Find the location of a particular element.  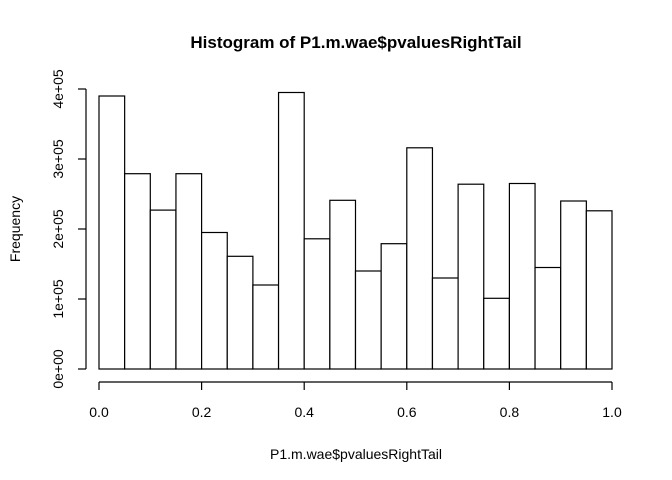

x-axis-label: P1.m.wae$pvaluesRightTail is located at coordinates (356, 454).